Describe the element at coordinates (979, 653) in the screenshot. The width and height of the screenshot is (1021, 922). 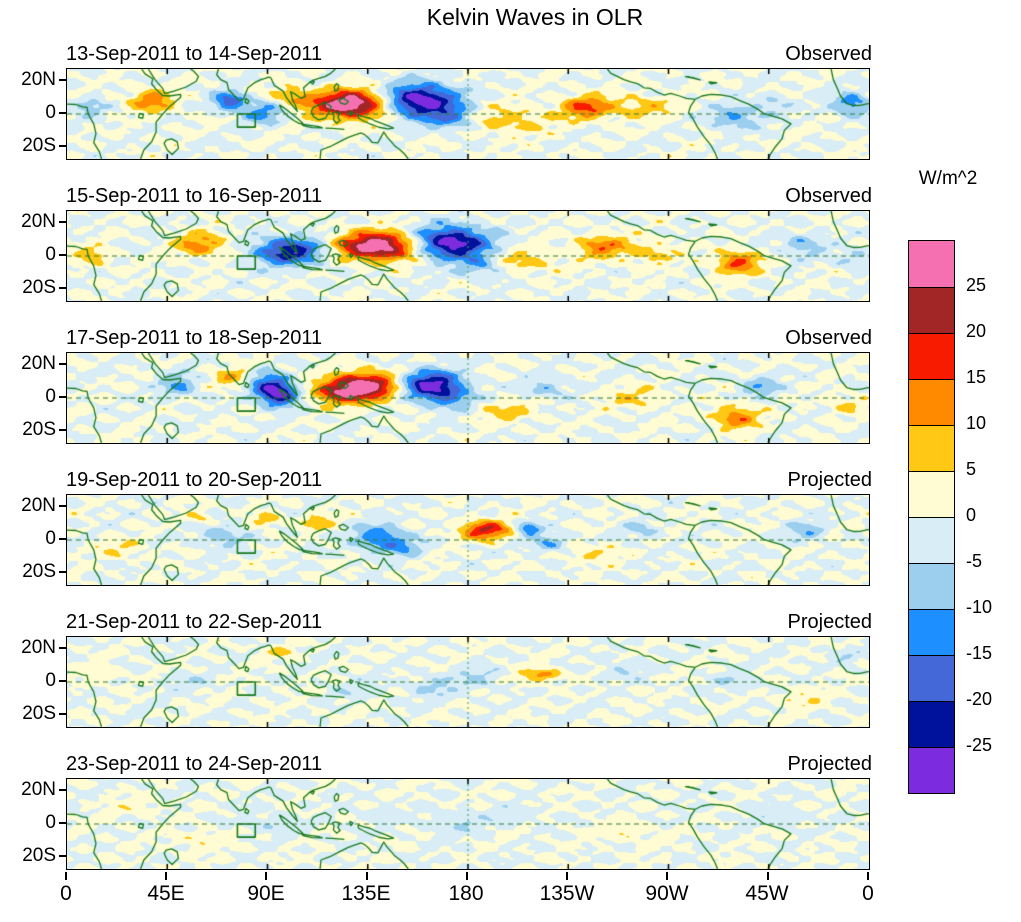
I see `colorbar-tick-label: -15` at that location.